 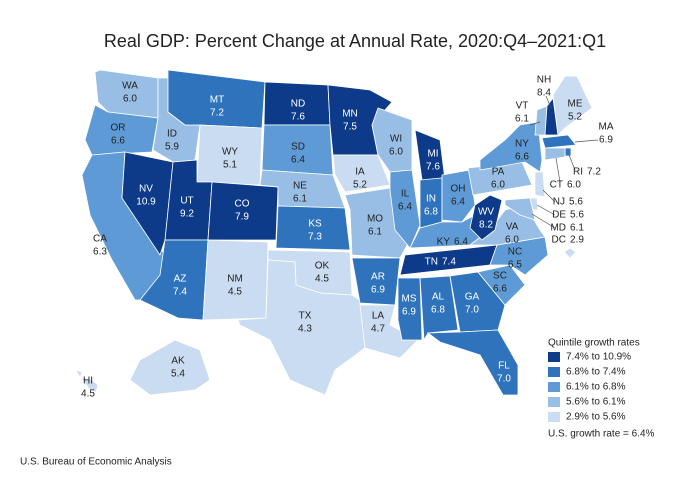 I want to click on legend-label: 7.4% to 10.9%, so click(x=598, y=357).